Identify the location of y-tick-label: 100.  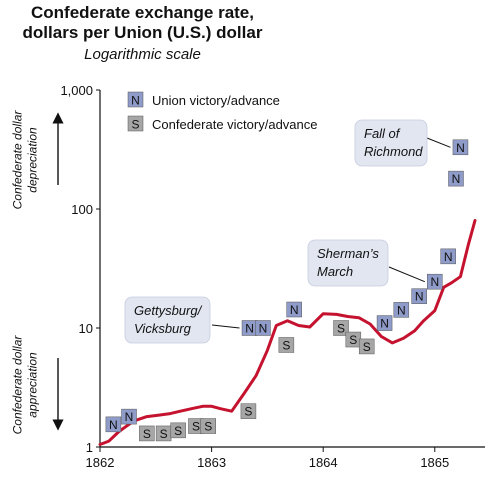
(82, 209).